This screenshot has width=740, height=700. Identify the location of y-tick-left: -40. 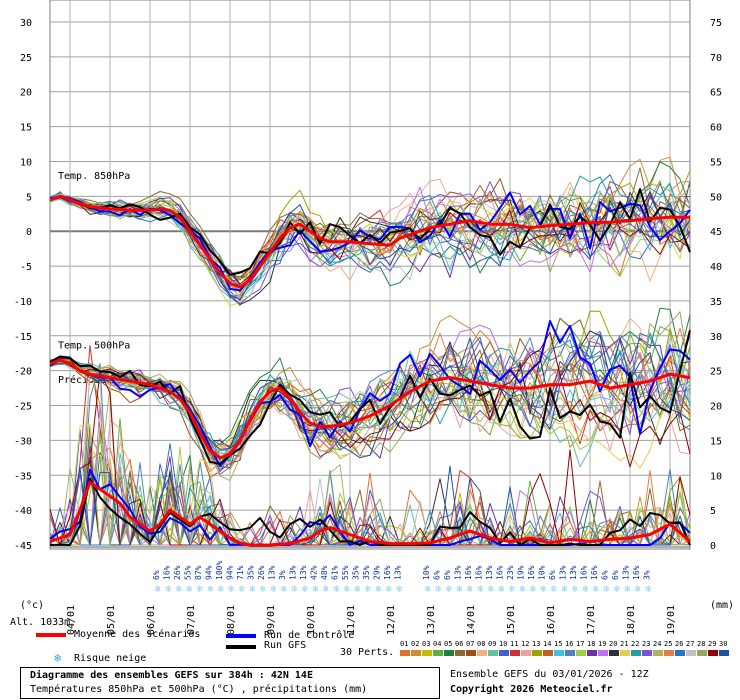
(23, 511).